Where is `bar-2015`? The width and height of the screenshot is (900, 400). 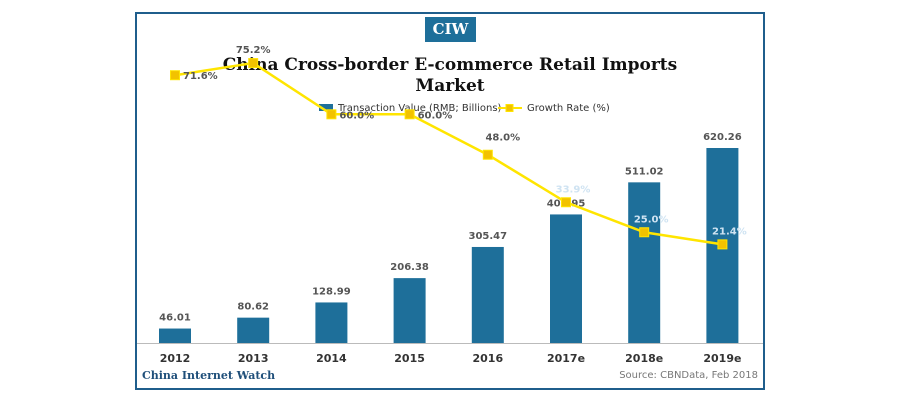 bar-2015 is located at coordinates (409, 310).